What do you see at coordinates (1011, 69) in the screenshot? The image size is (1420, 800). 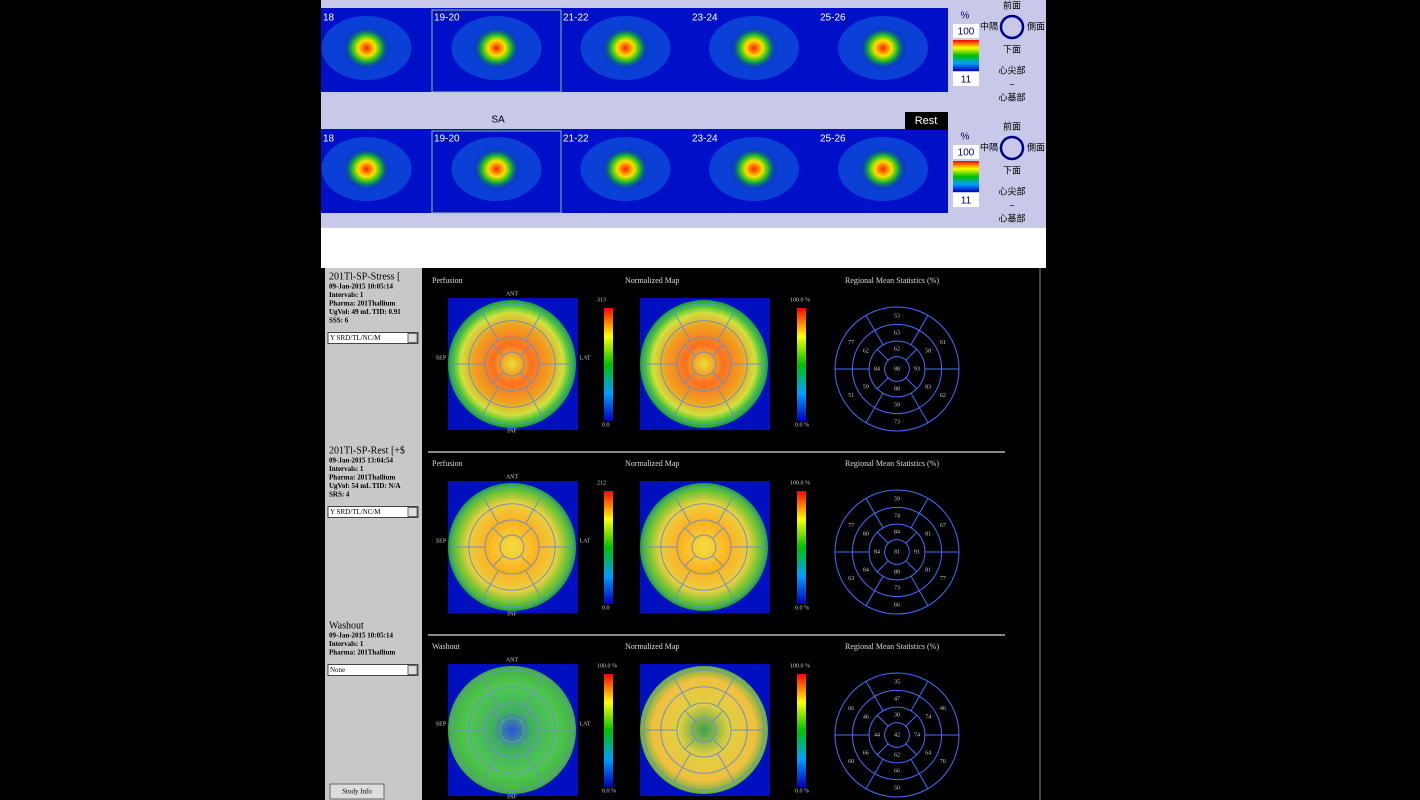 I see `orientation-from: 心尖部` at bounding box center [1011, 69].